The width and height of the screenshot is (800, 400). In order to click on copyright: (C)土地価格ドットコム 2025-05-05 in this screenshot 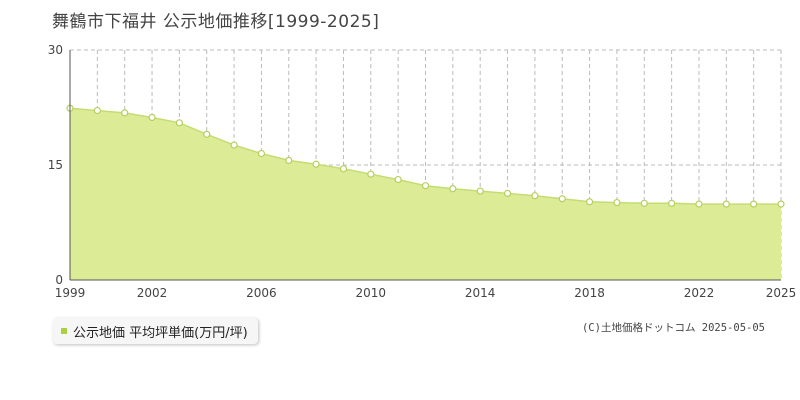, I will do `click(673, 328)`.